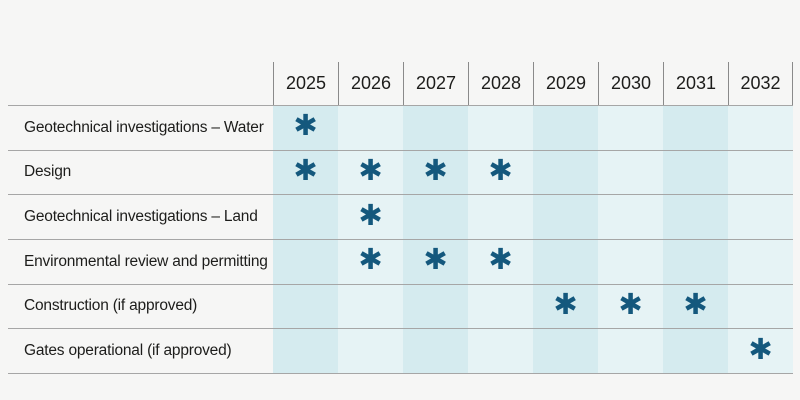 Image resolution: width=800 pixels, height=400 pixels. I want to click on year-header-2027: 2027, so click(435, 83).